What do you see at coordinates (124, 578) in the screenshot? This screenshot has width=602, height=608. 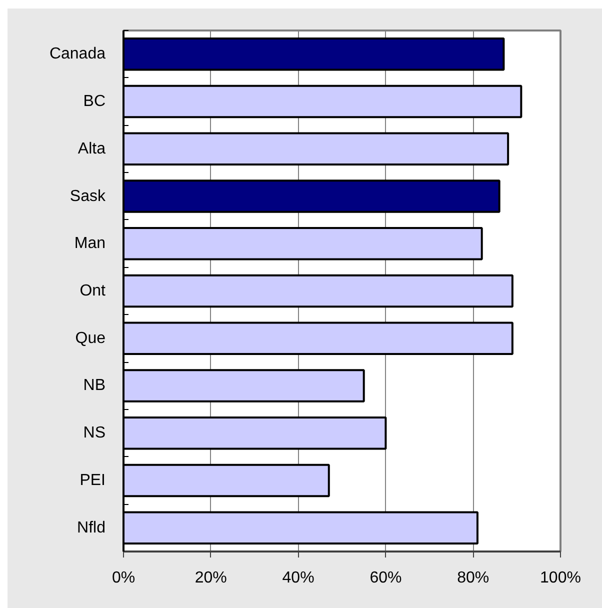 I see `x-tick-label: 0%` at bounding box center [124, 578].